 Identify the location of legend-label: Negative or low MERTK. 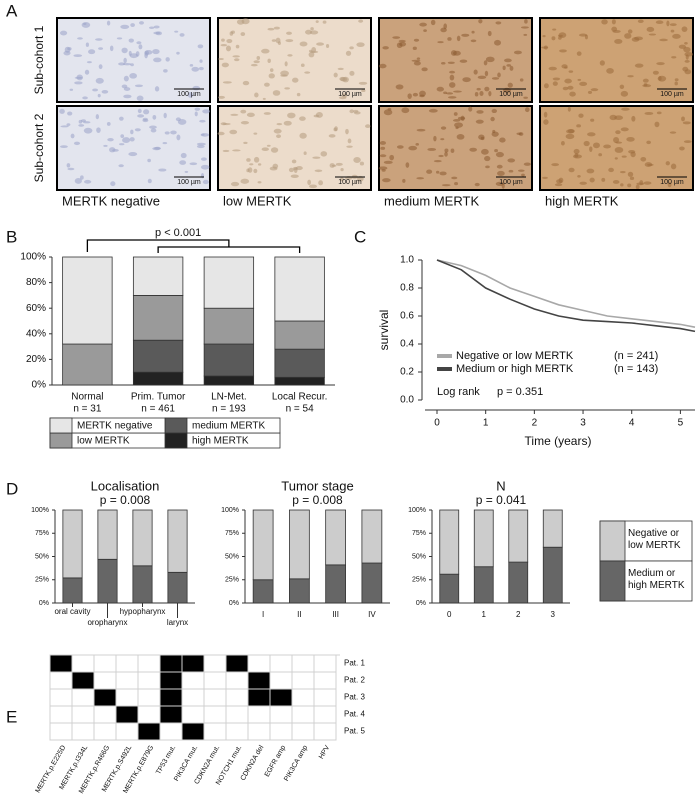
(515, 356).